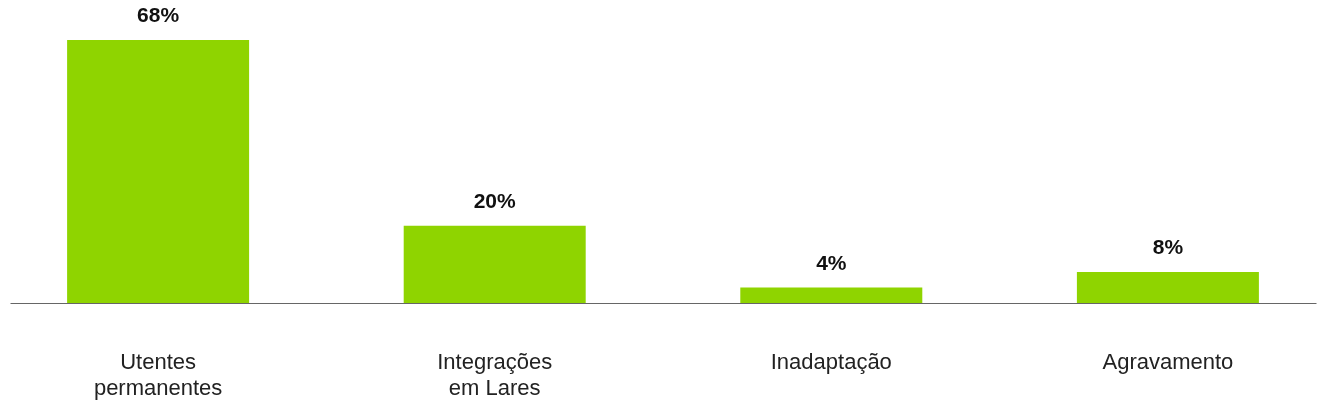  I want to click on x-tick-label: Agravamento, so click(1168, 361).